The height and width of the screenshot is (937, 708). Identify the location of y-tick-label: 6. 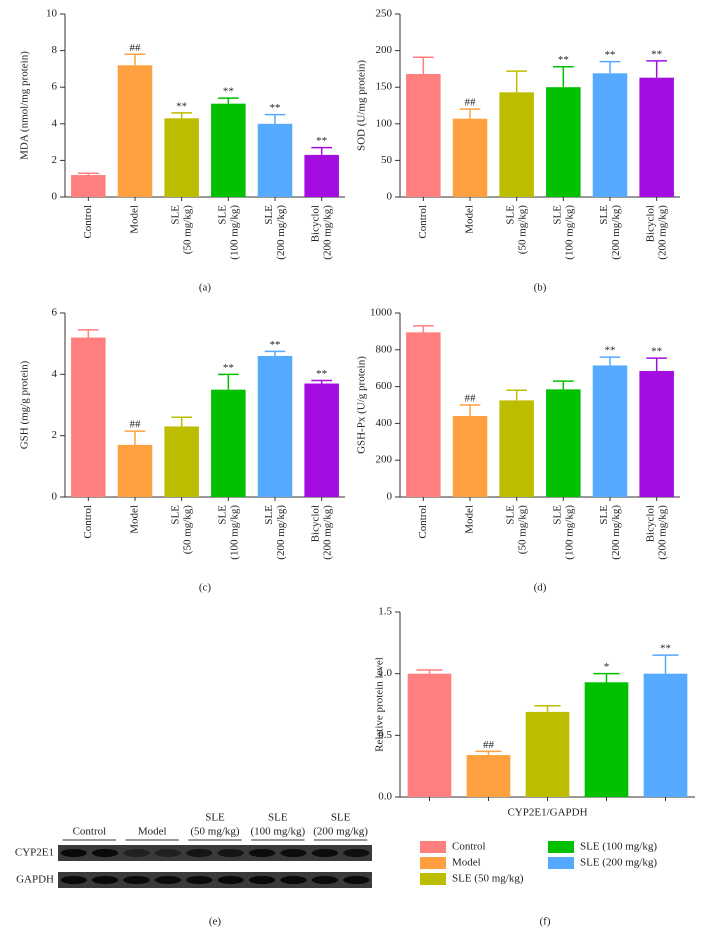
(55, 87).